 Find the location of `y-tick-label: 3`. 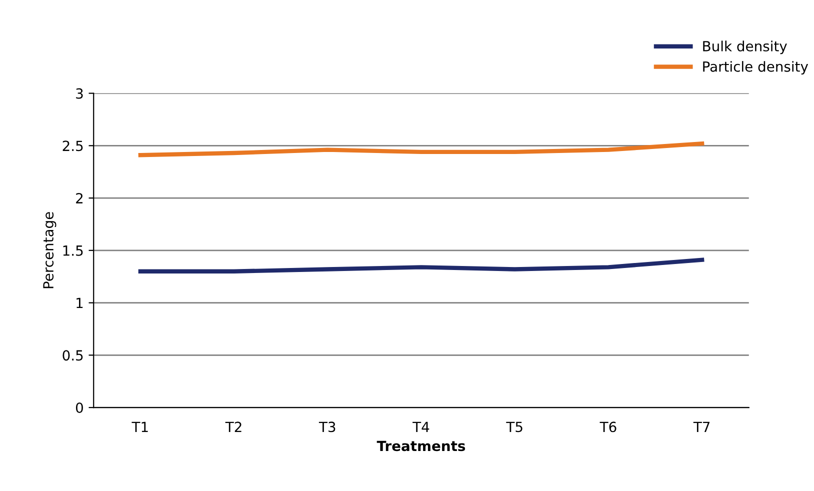

y-tick-label: 3 is located at coordinates (79, 93).